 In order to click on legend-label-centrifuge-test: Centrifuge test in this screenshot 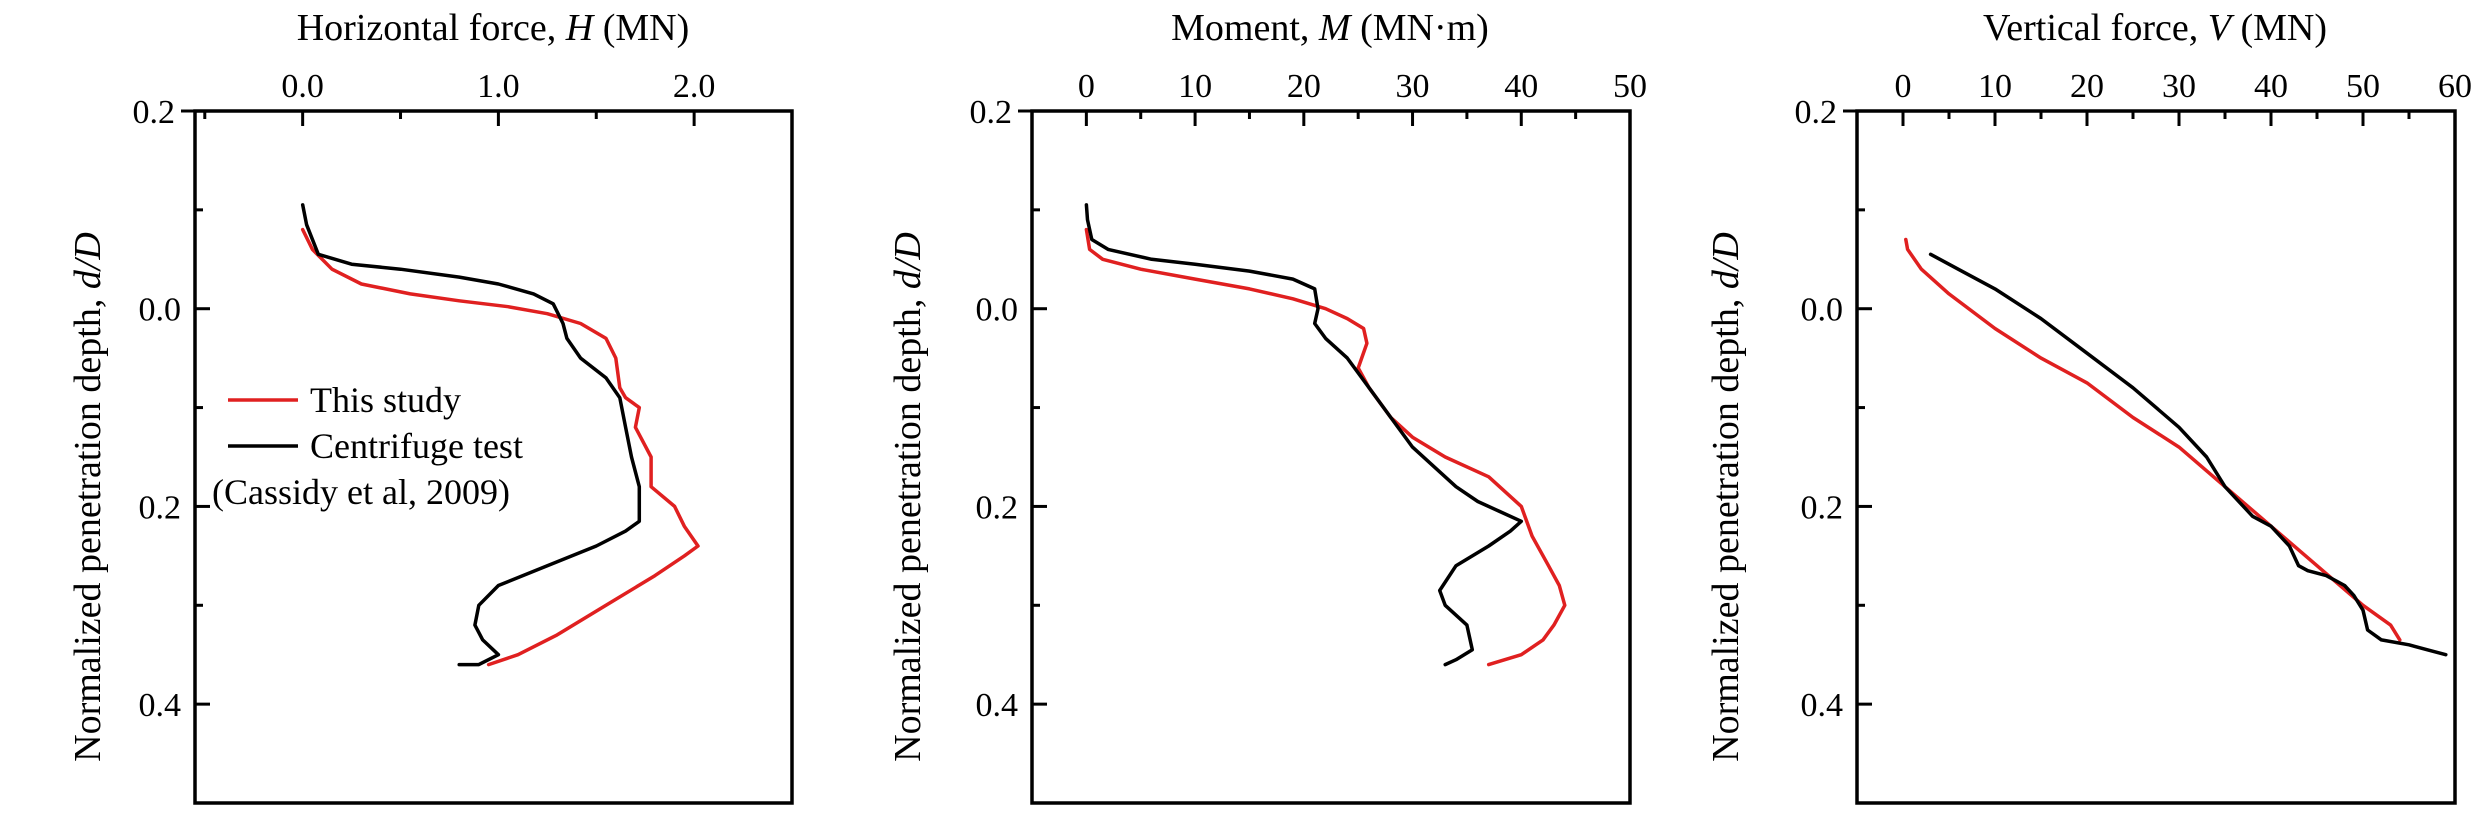, I will do `click(416, 446)`.